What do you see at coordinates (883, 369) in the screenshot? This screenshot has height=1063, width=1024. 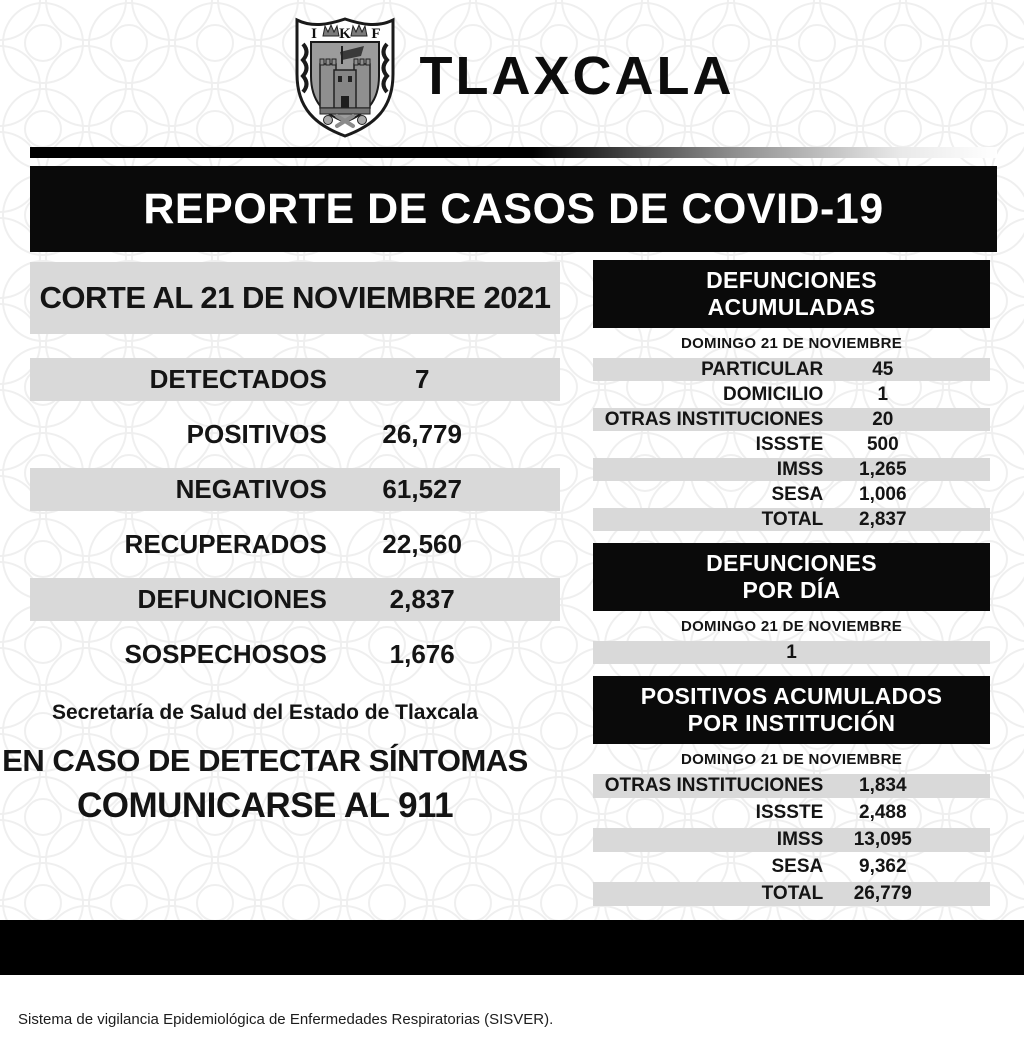 I see `row-value: 45` at bounding box center [883, 369].